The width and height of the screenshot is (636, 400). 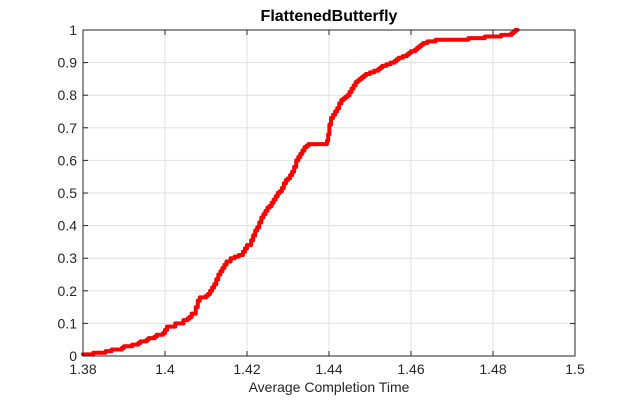 I want to click on y-tick-label: 0.4, so click(x=68, y=226).